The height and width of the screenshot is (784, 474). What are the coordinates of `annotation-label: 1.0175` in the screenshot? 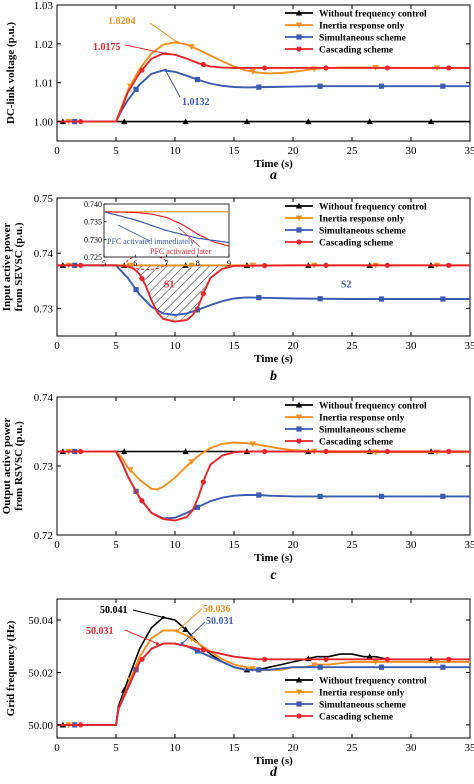 It's located at (107, 47).